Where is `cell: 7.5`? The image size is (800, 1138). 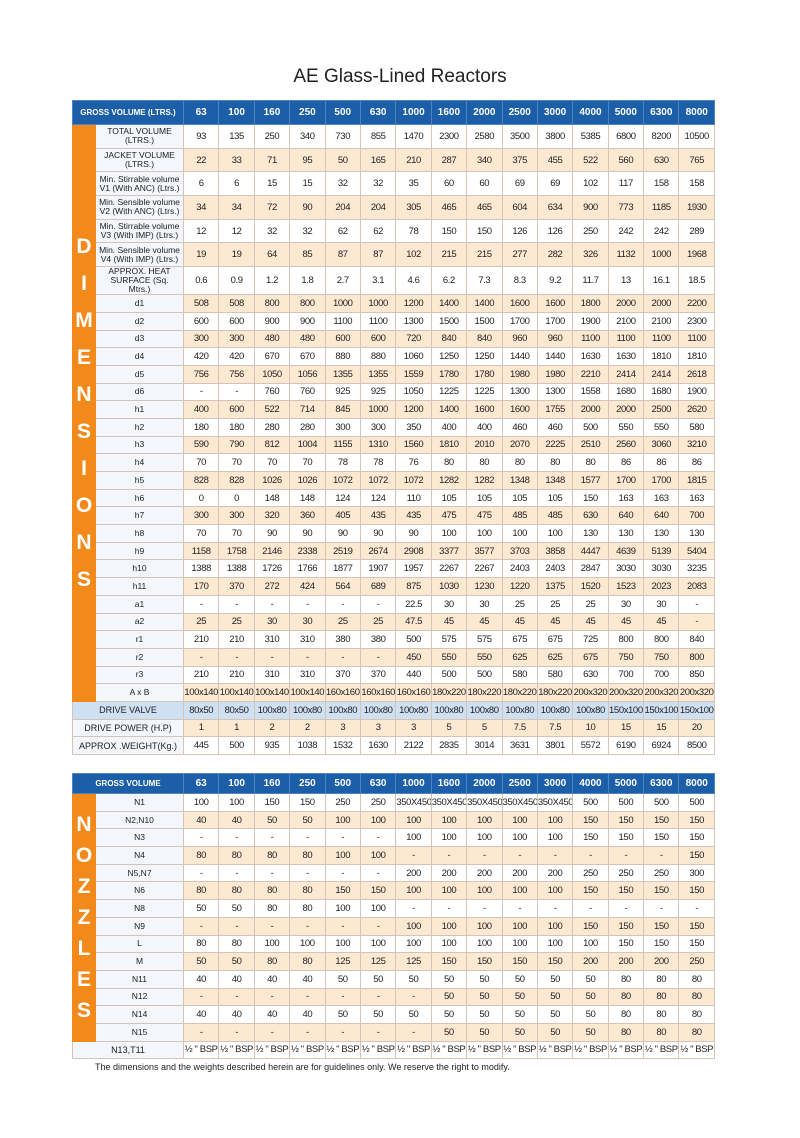 cell: 7.5 is located at coordinates (519, 728).